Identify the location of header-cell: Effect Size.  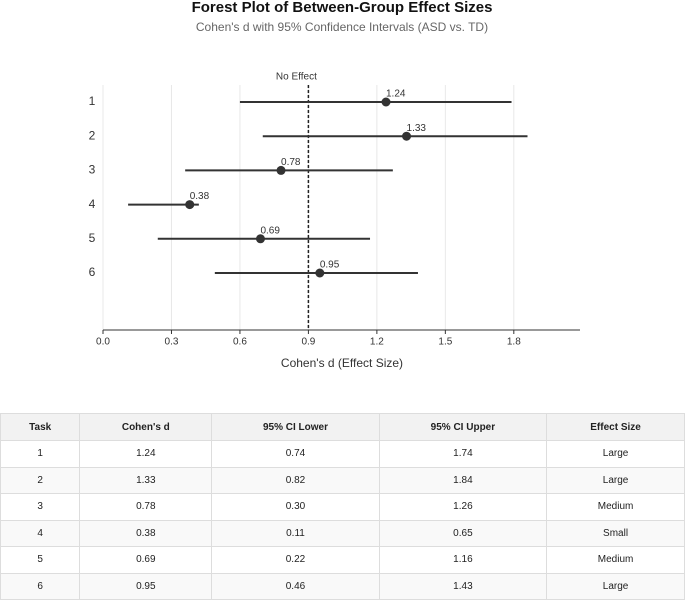
(615, 427).